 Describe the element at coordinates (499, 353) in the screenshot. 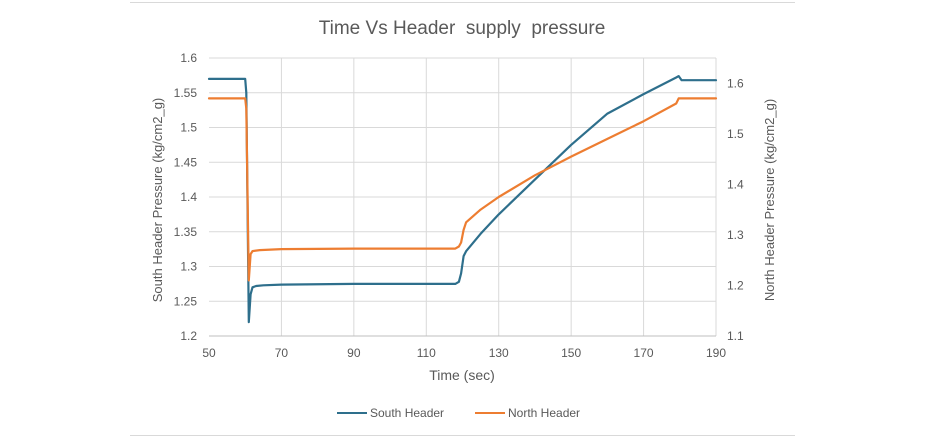

I see `x-tick-label: 130` at that location.